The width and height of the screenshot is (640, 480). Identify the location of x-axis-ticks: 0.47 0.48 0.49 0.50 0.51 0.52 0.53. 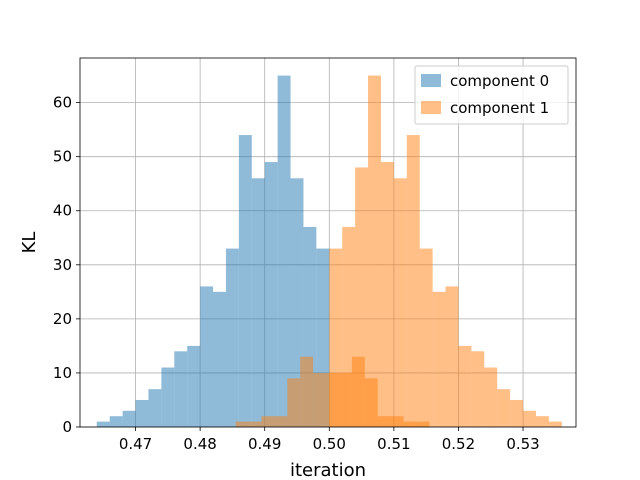
(329, 440).